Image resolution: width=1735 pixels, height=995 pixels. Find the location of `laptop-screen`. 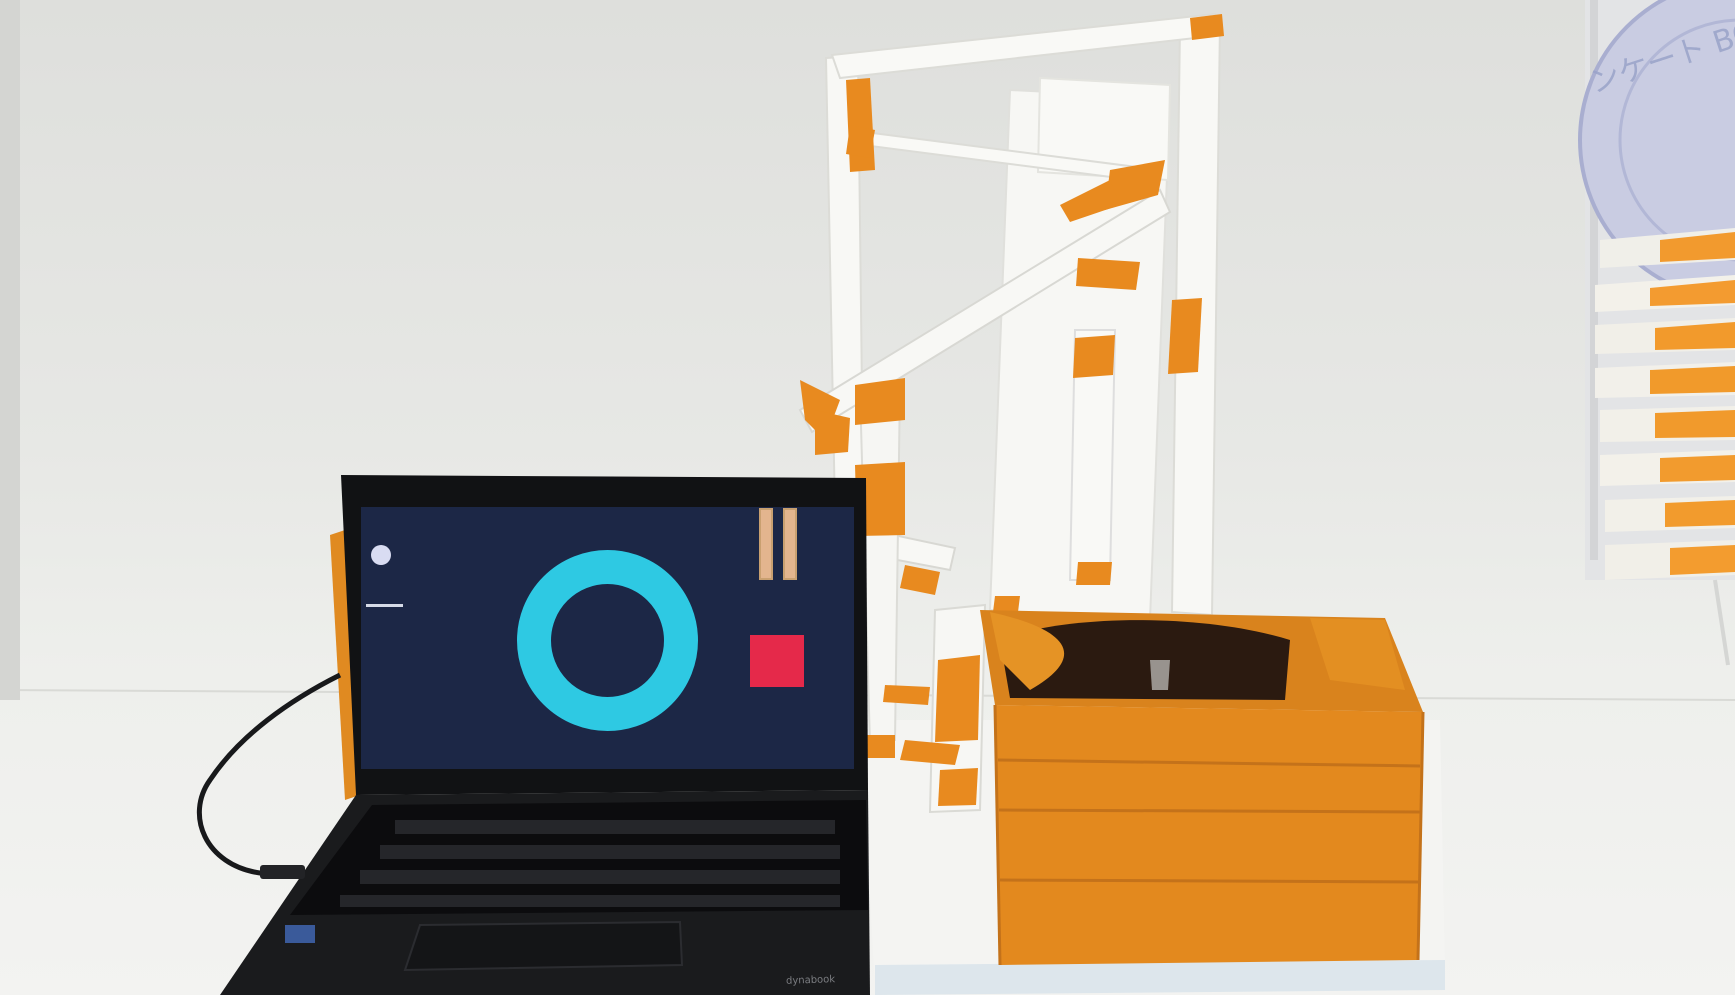

laptop-screen is located at coordinates (607, 638).